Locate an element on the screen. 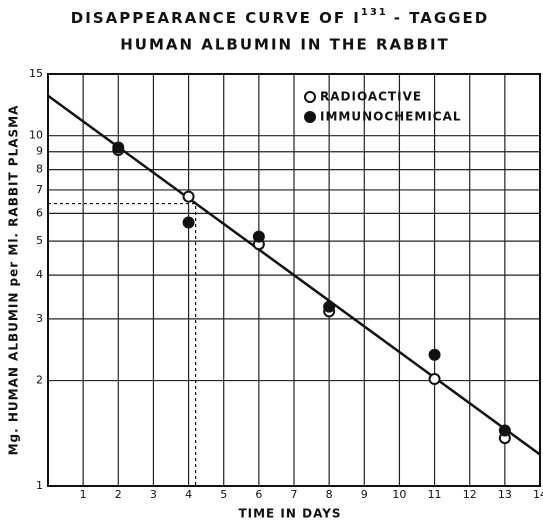 The image size is (543, 522). y-tick-label: 6 is located at coordinates (39, 212).